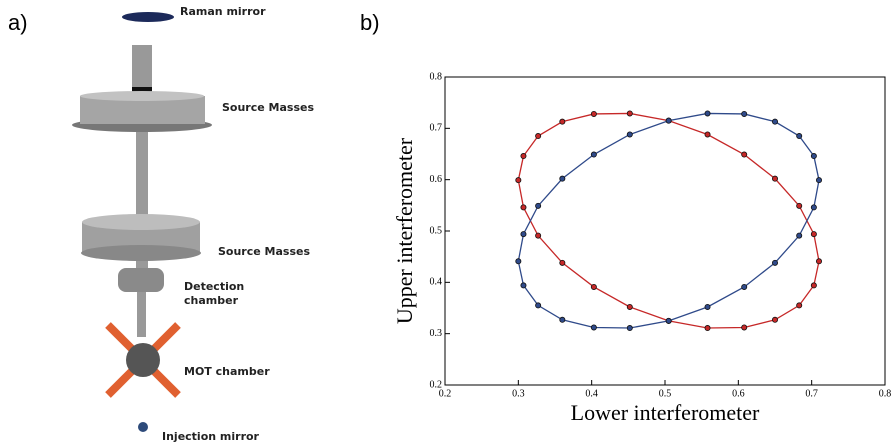  I want to click on diagram-label: MOT chamber, so click(227, 371).